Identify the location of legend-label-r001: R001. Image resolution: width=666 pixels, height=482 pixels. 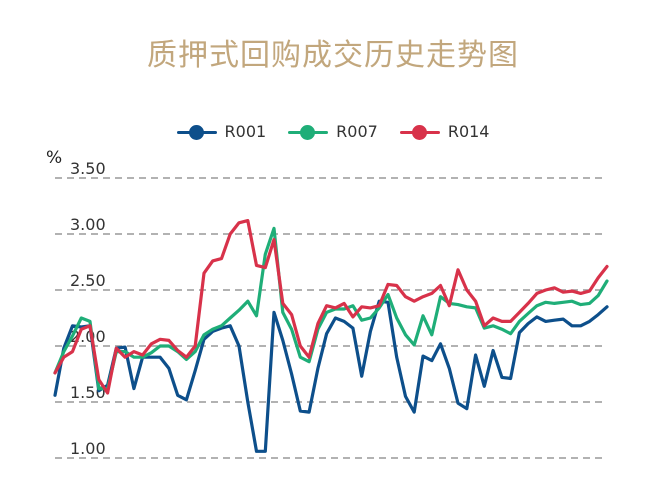
(245, 131).